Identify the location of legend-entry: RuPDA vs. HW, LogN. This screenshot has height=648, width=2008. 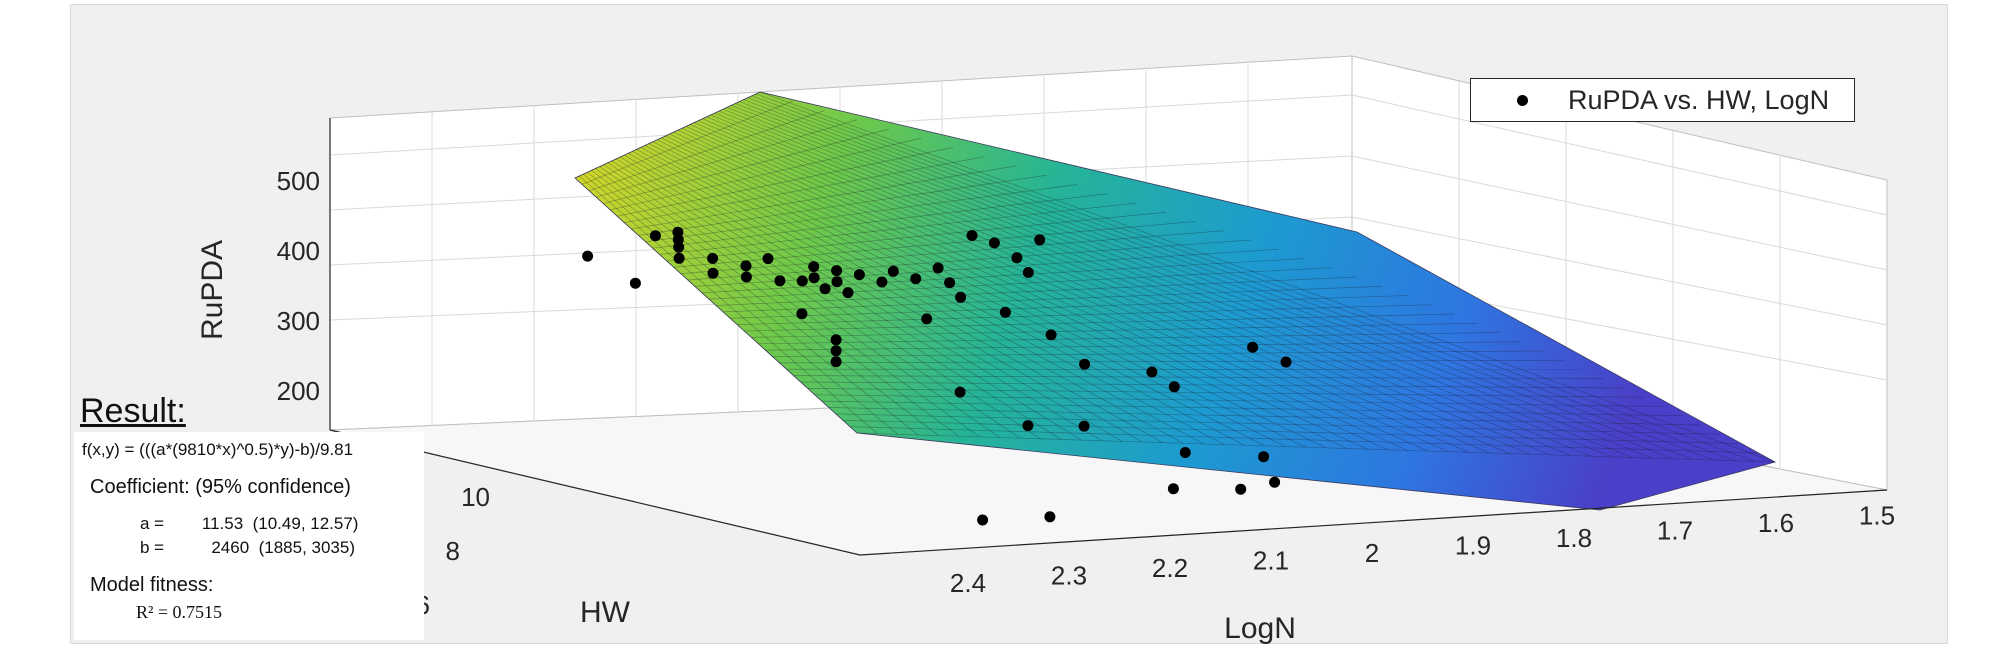
(1699, 99).